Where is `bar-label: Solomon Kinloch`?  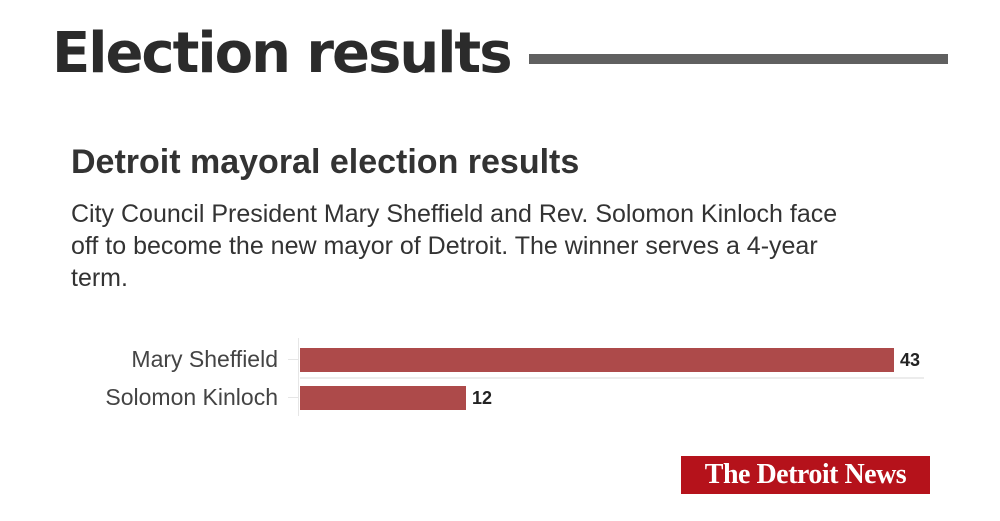
bar-label: Solomon Kinloch is located at coordinates (191, 397).